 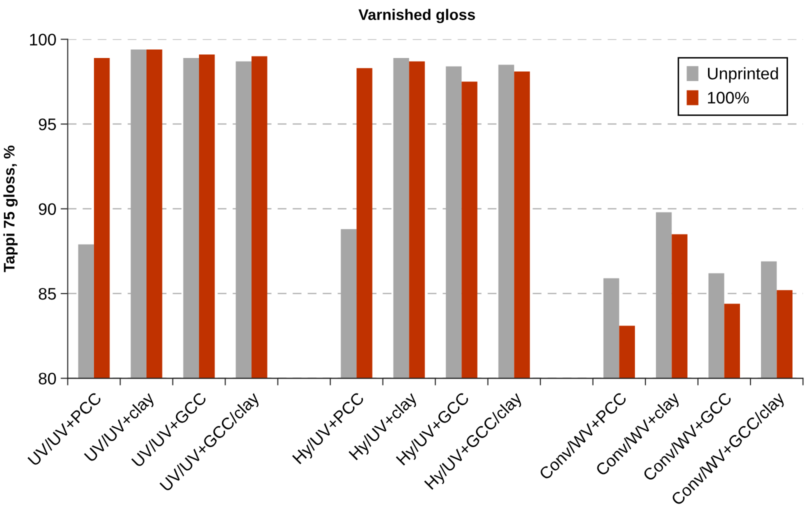 I want to click on y-tick-label: 90, so click(x=47, y=209).